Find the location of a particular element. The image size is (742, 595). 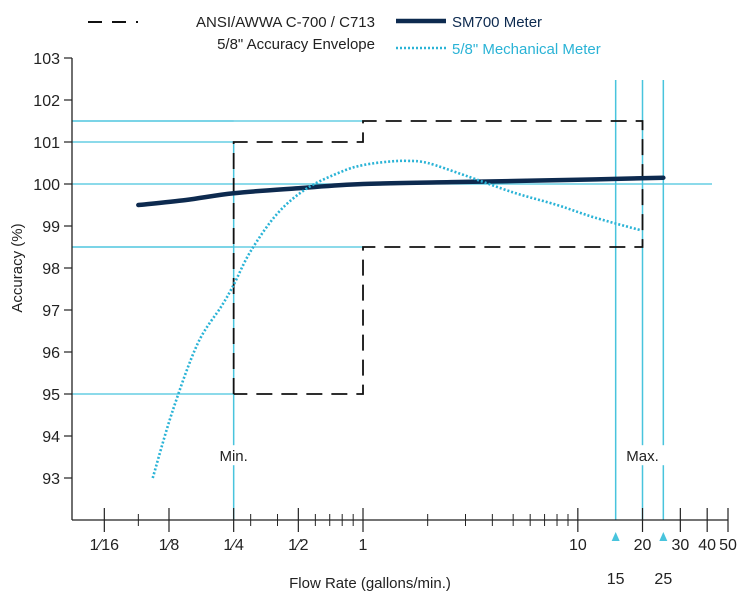

annotation-label: Min. is located at coordinates (233, 456).